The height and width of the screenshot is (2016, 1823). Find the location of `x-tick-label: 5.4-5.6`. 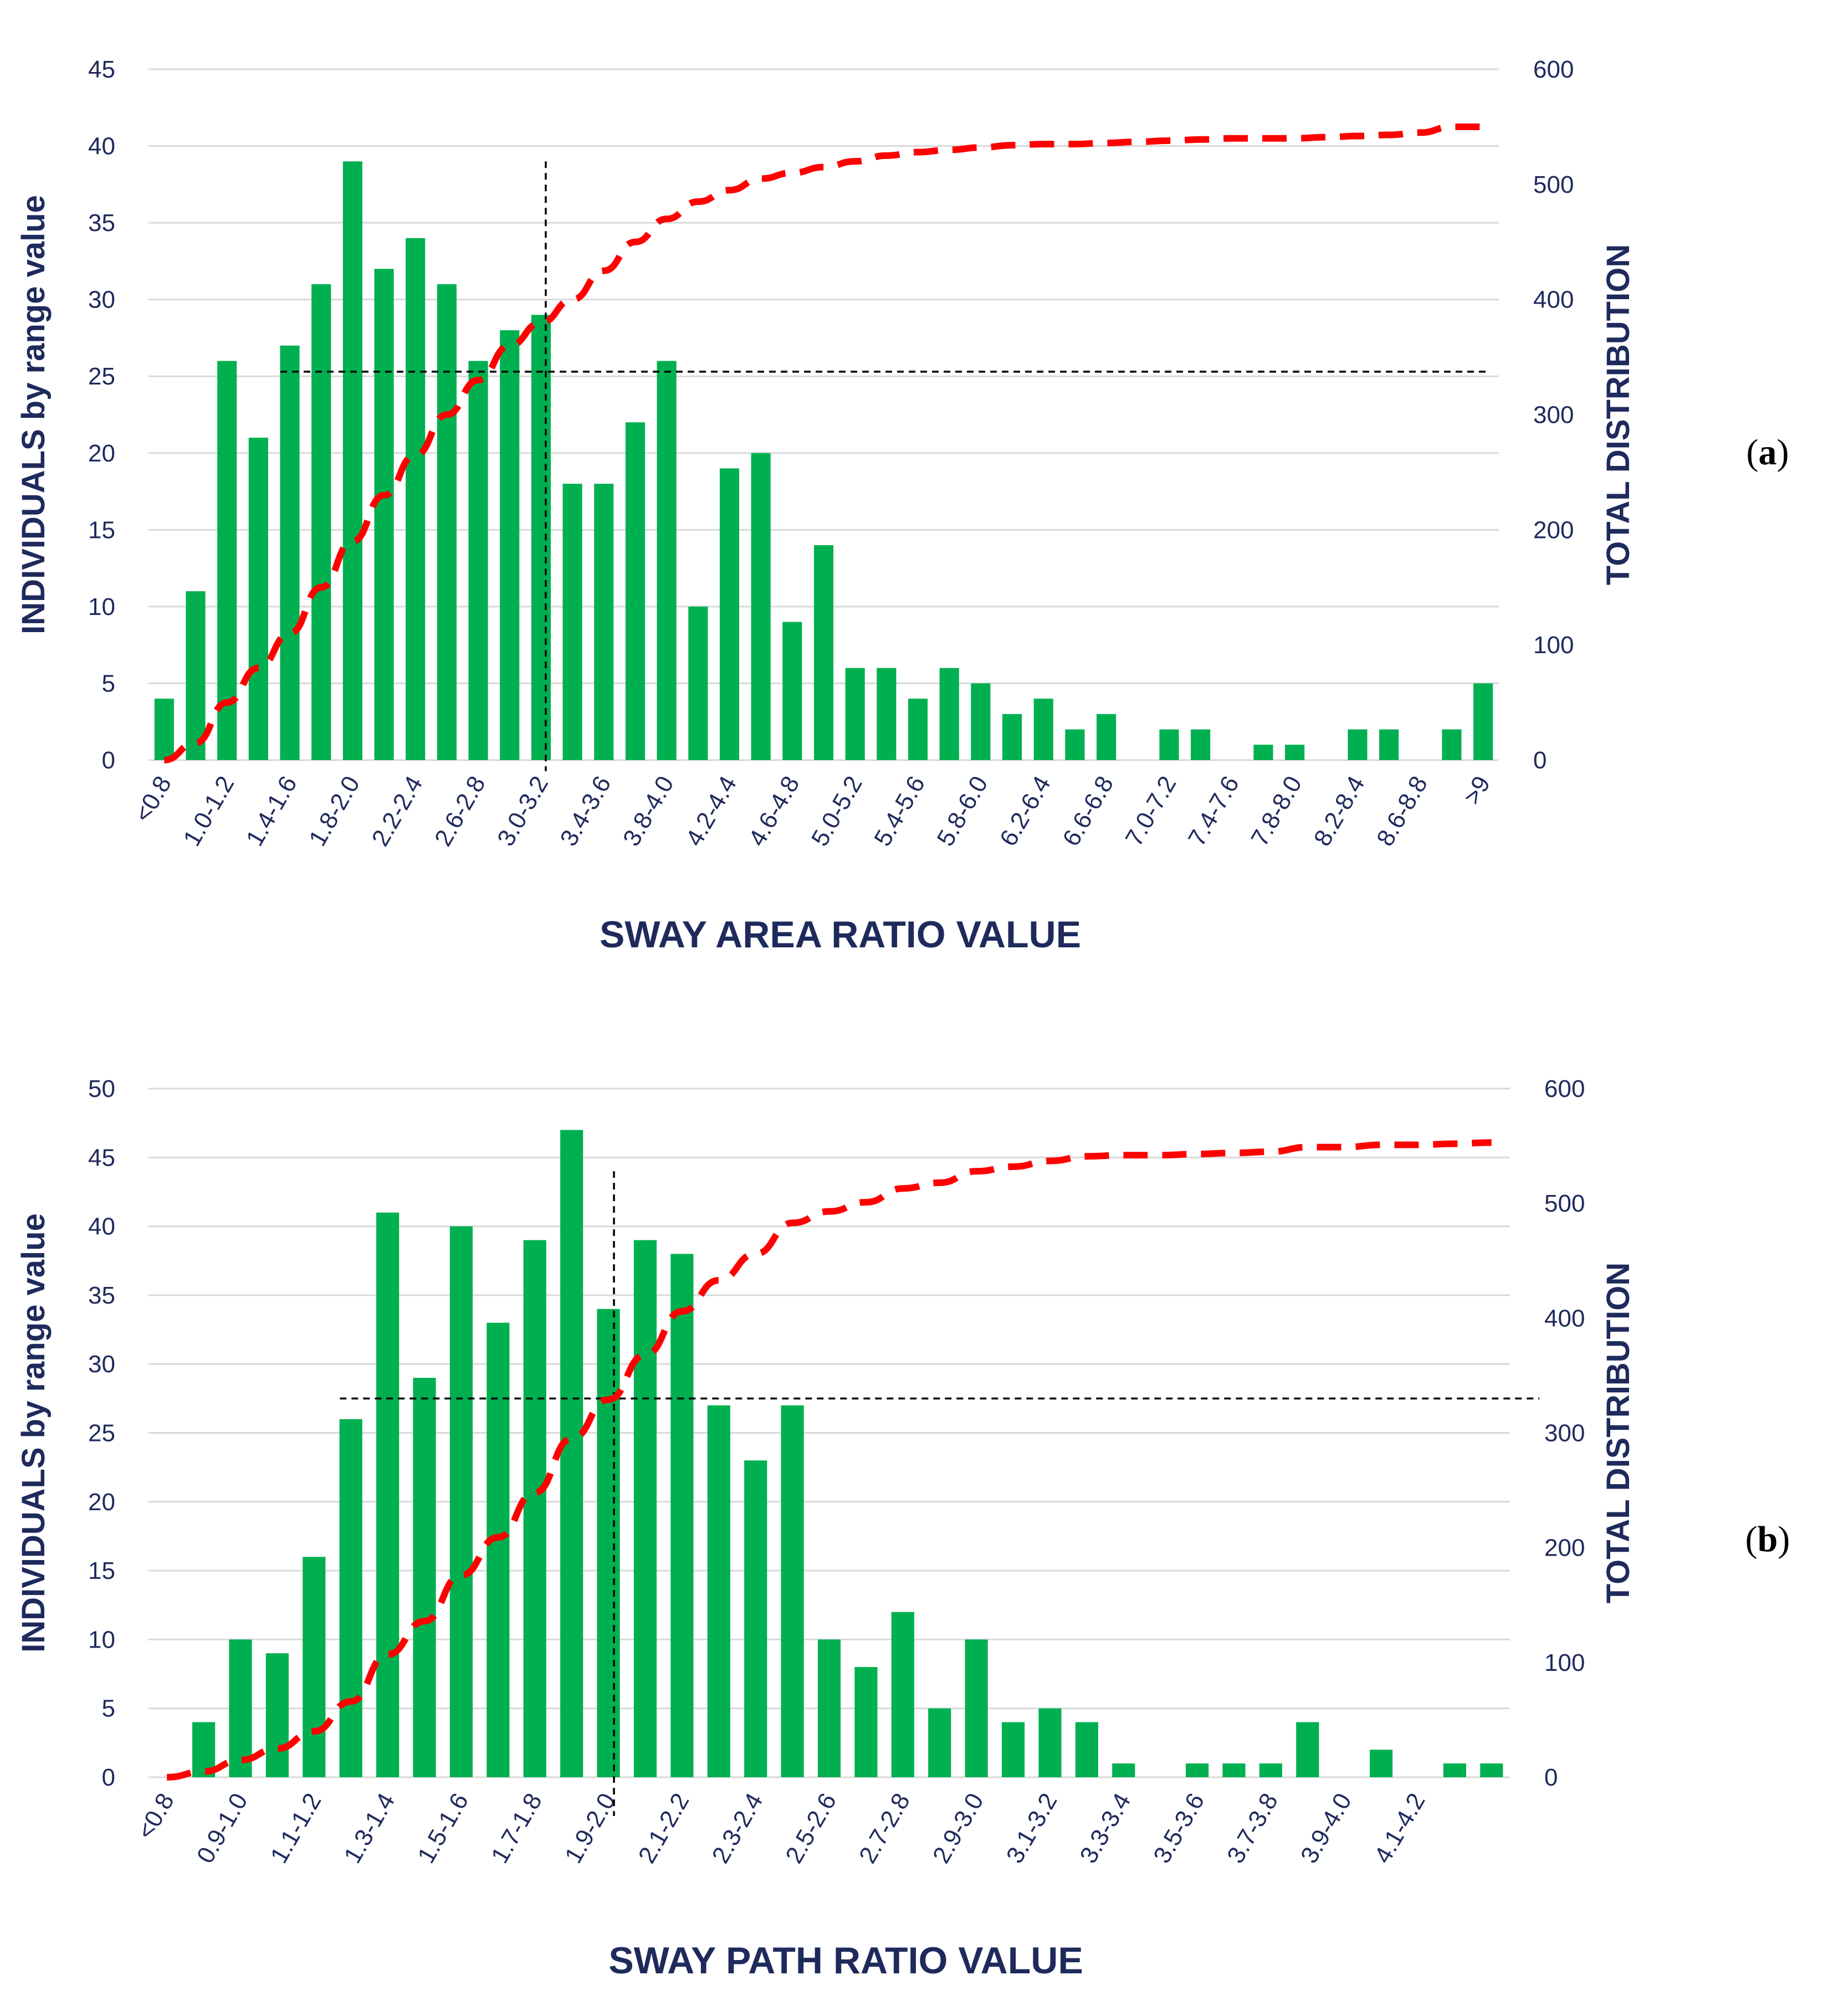

x-tick-label: 5.4-5.6 is located at coordinates (900, 811).